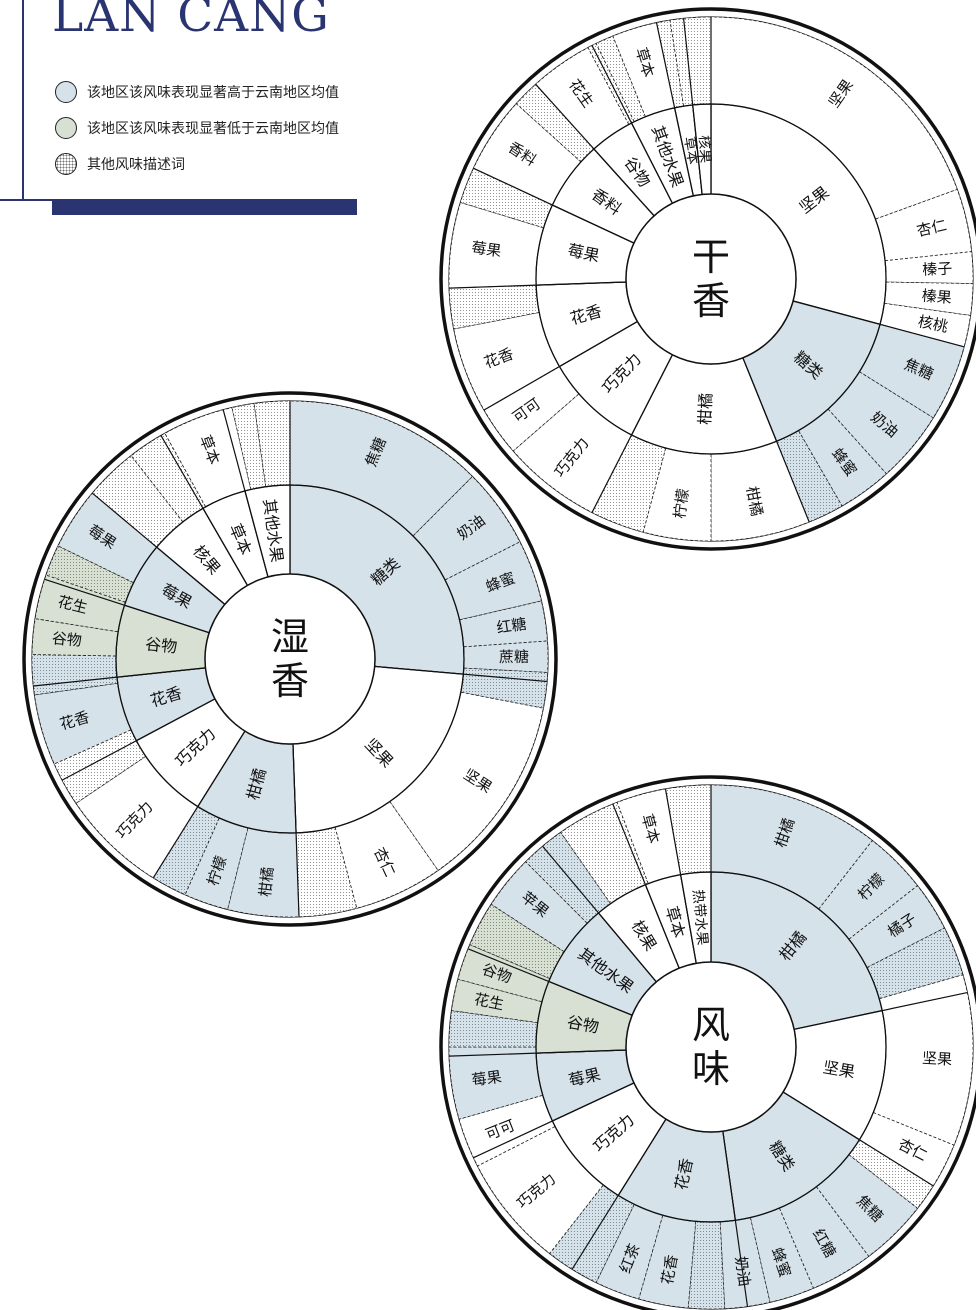 This screenshot has height=1310, width=976. I want to click on outer-segment-label: 红糖, so click(511, 626).